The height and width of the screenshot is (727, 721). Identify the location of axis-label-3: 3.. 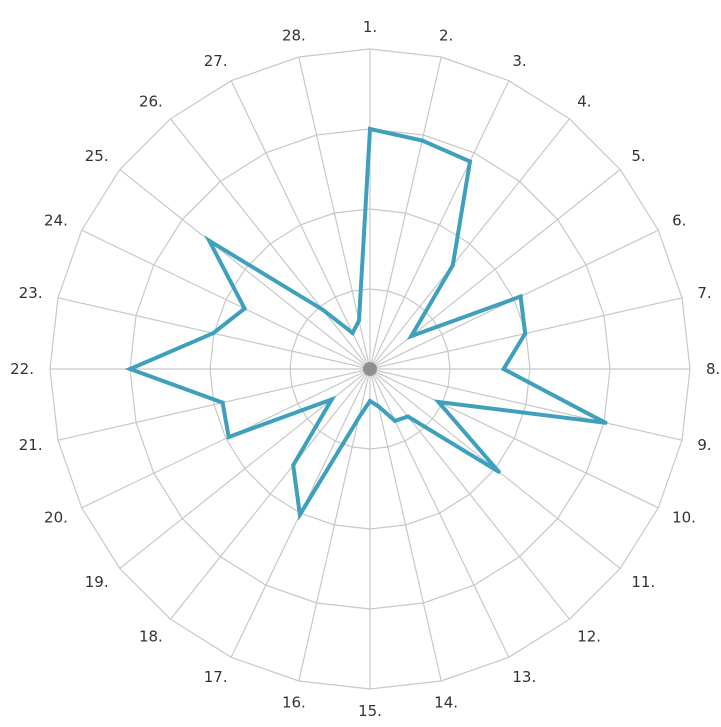
(519, 61).